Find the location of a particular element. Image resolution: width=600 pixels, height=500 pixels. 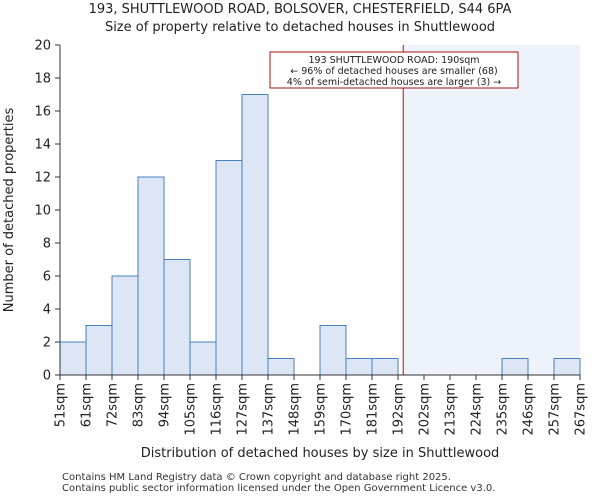

x-tick-label: 94sqm is located at coordinates (165, 405).